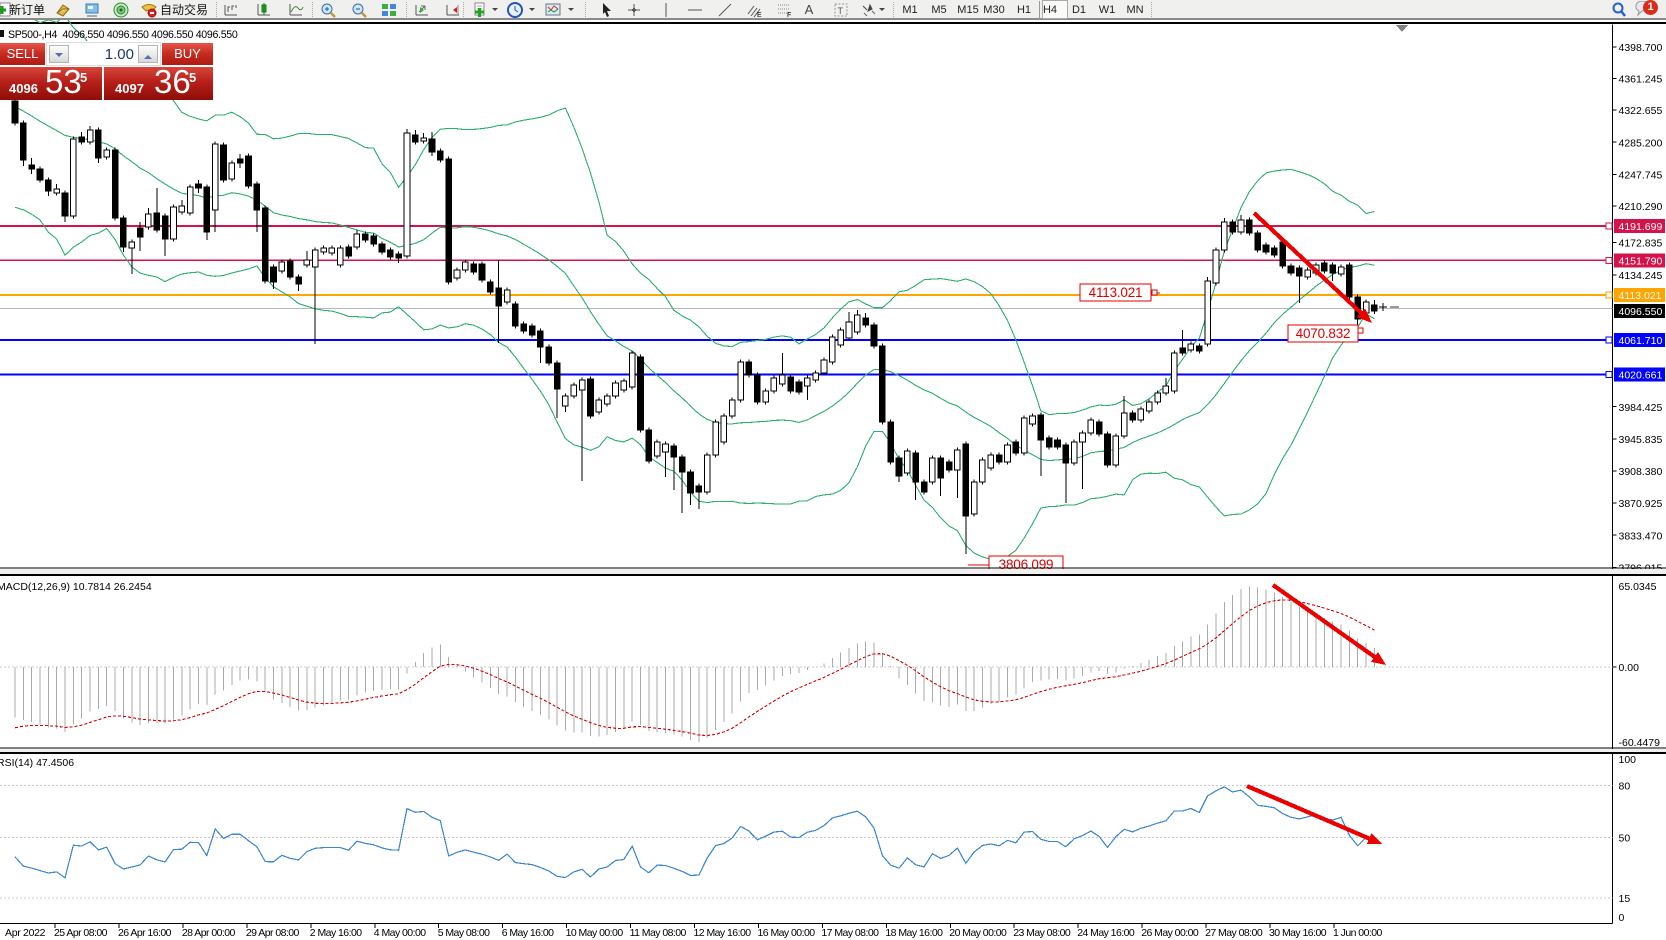  Describe the element at coordinates (723, 933) in the screenshot. I see `svg-text: 12 May 16:00` at that location.